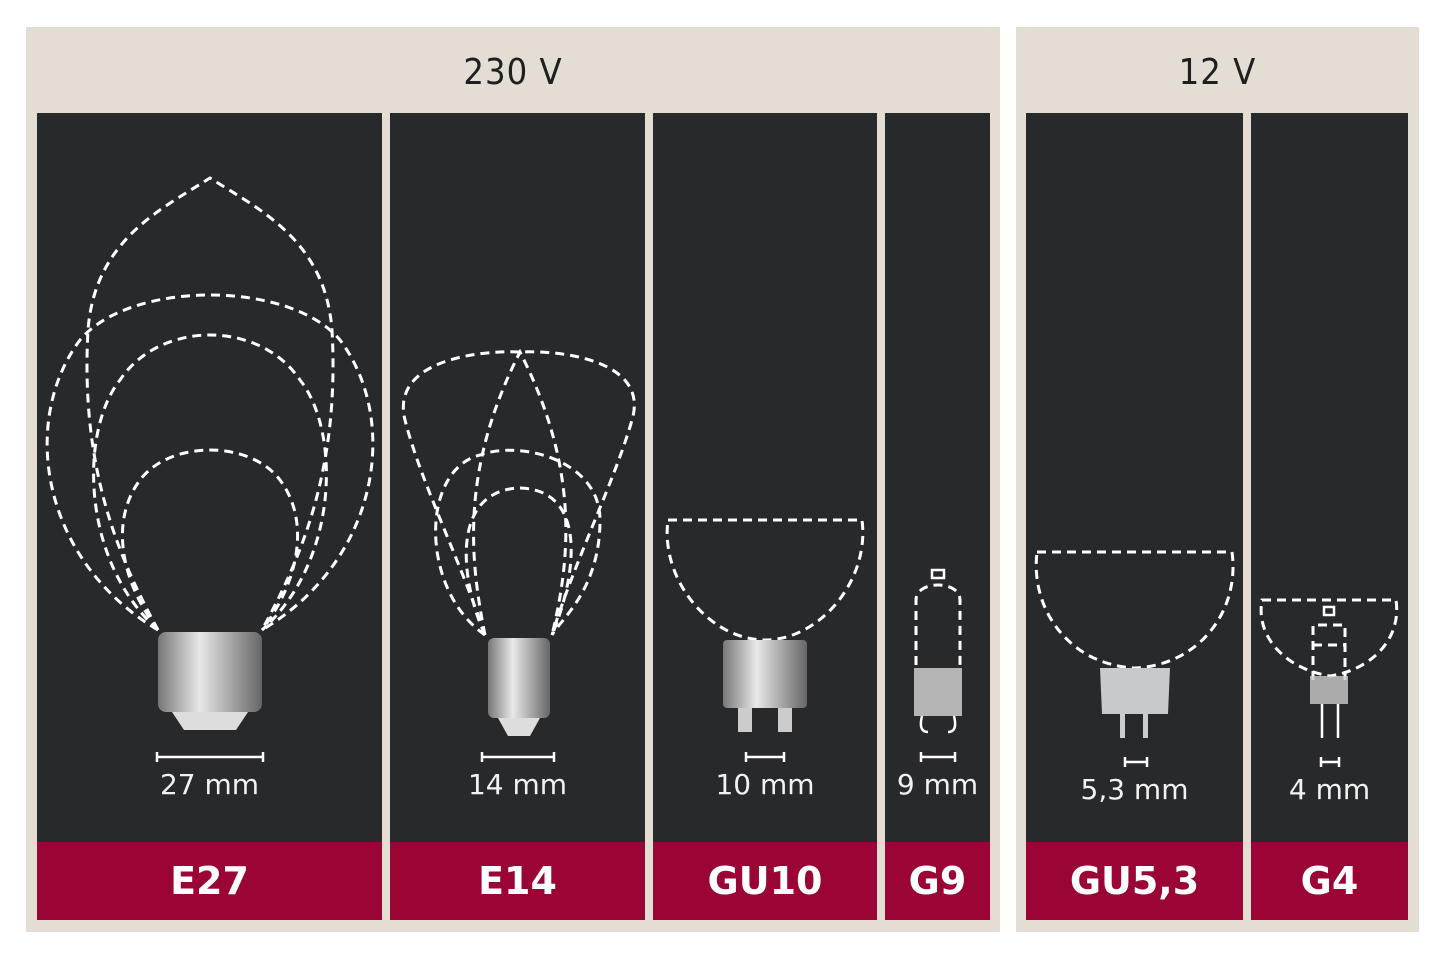  I want to click on e14-bulb-outlines, so click(518, 492).